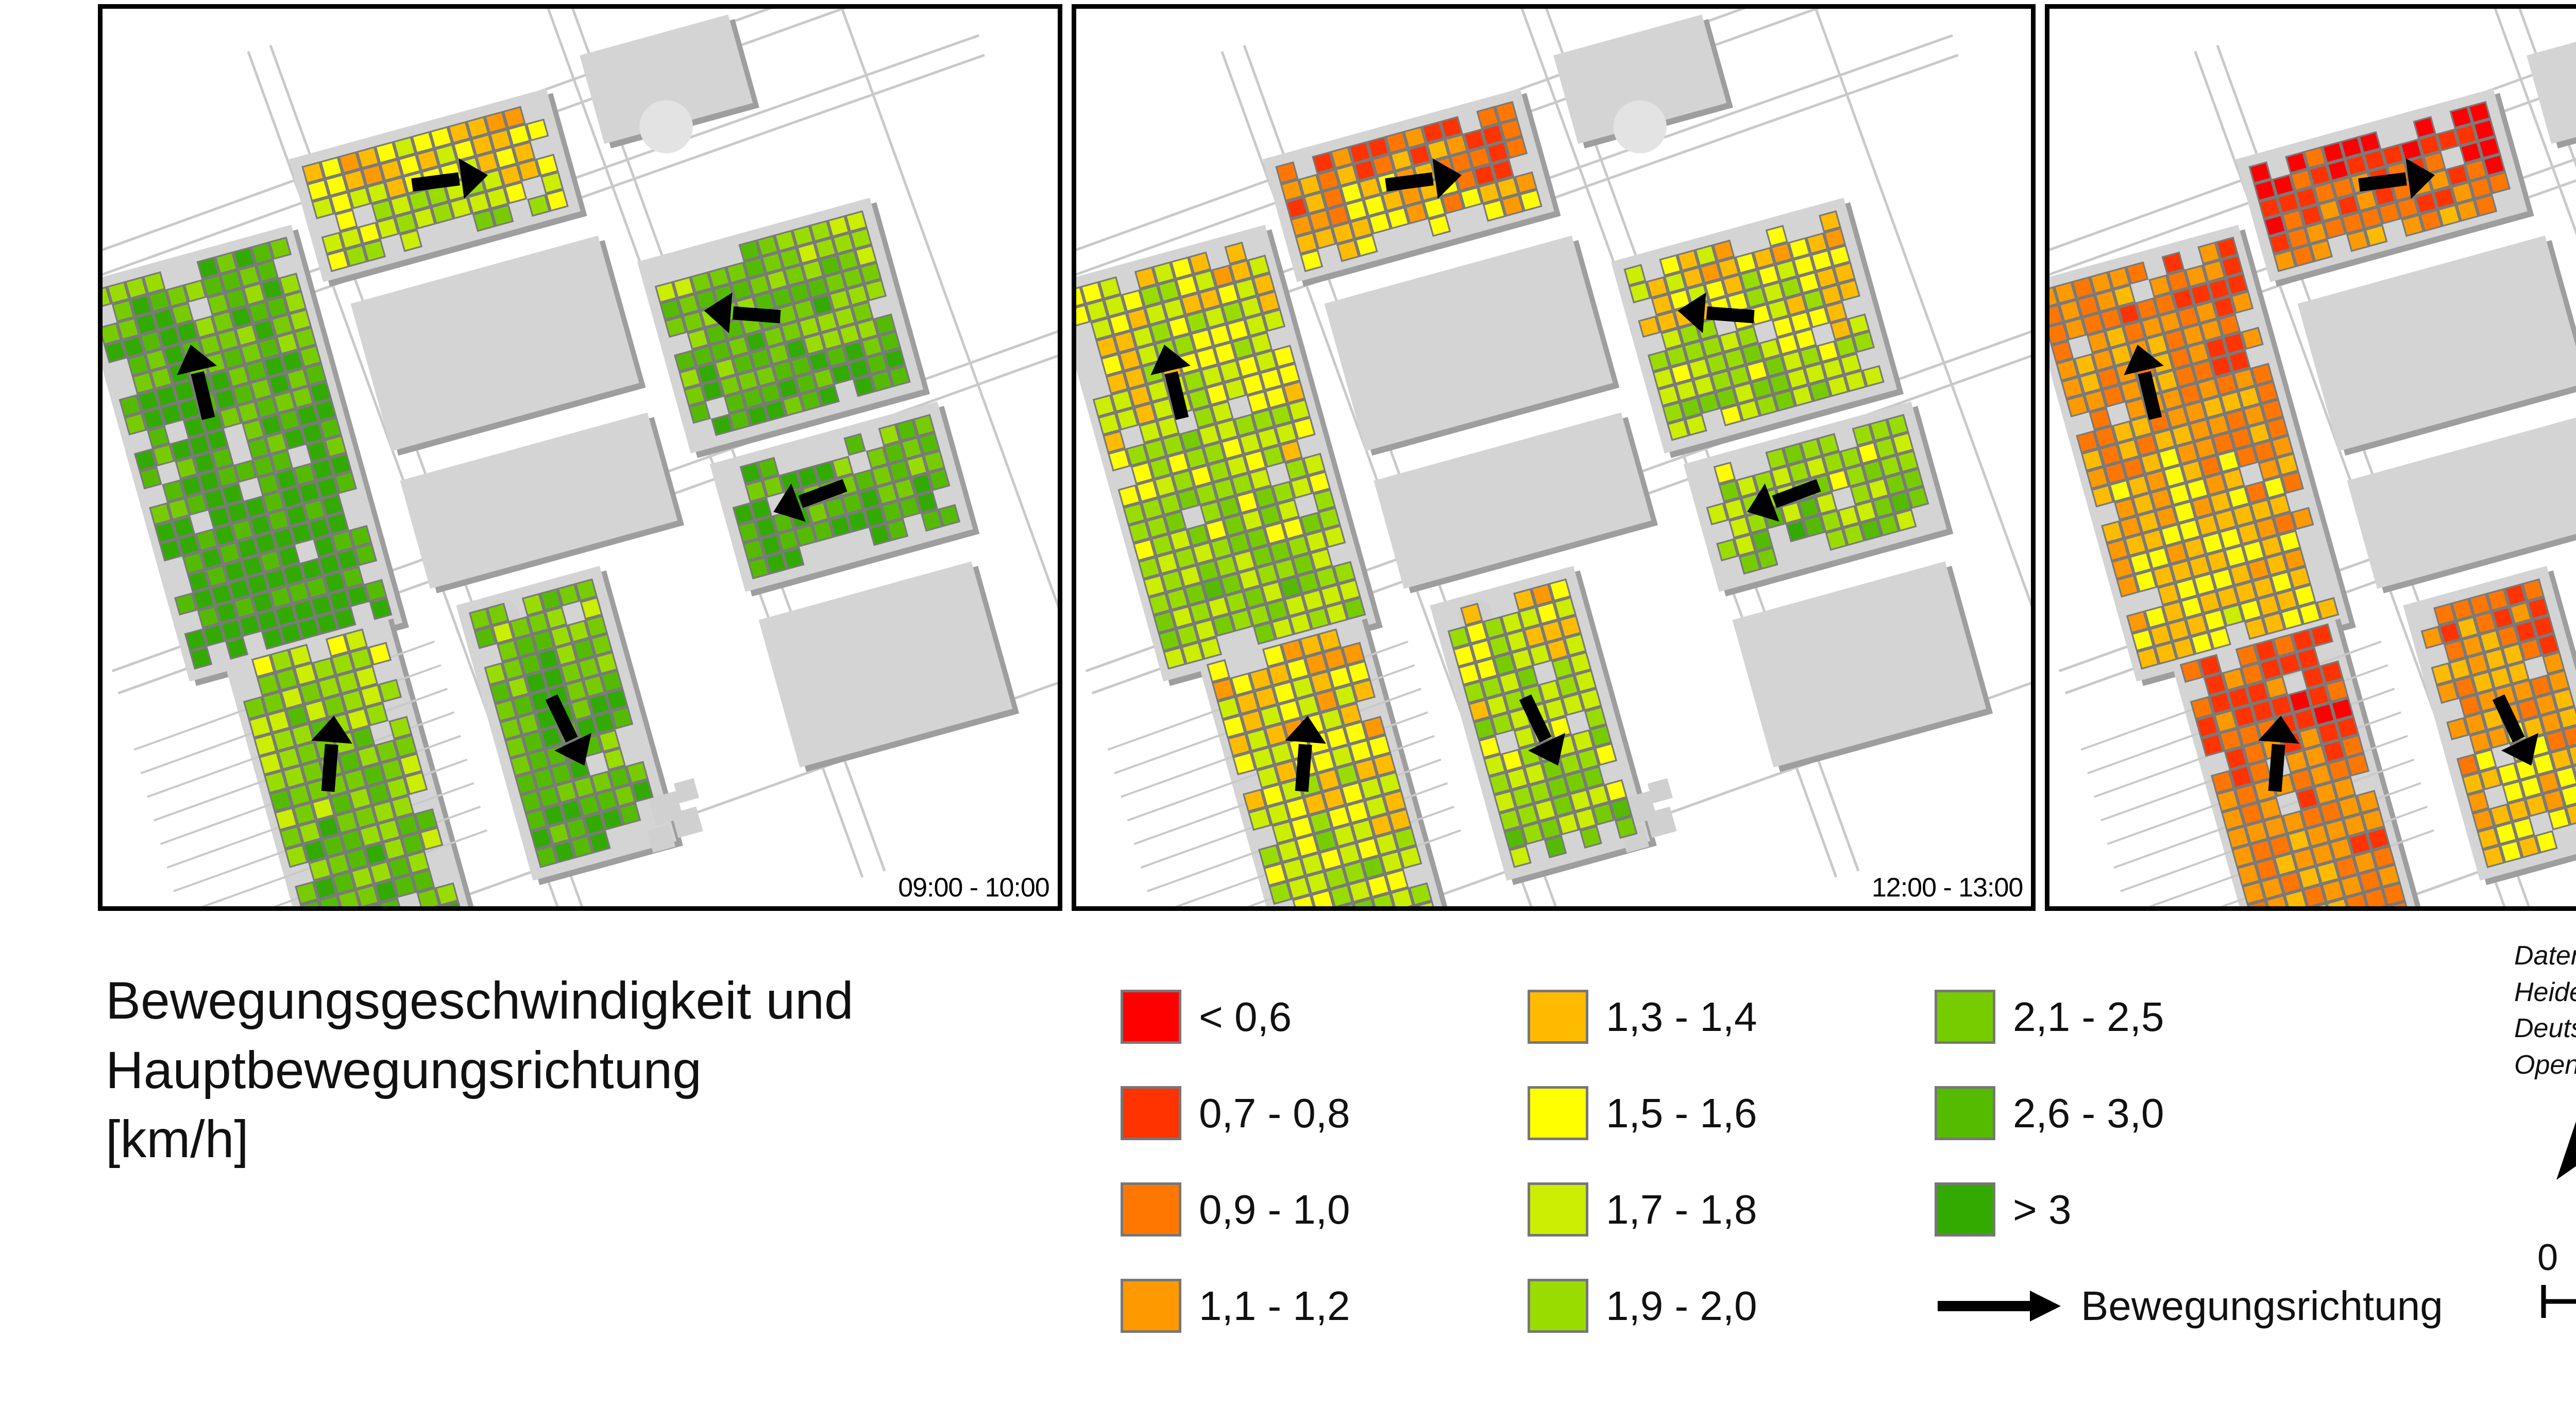  I want to click on legend-direction-item: Bewegungsrichtung, so click(2202, 1306).